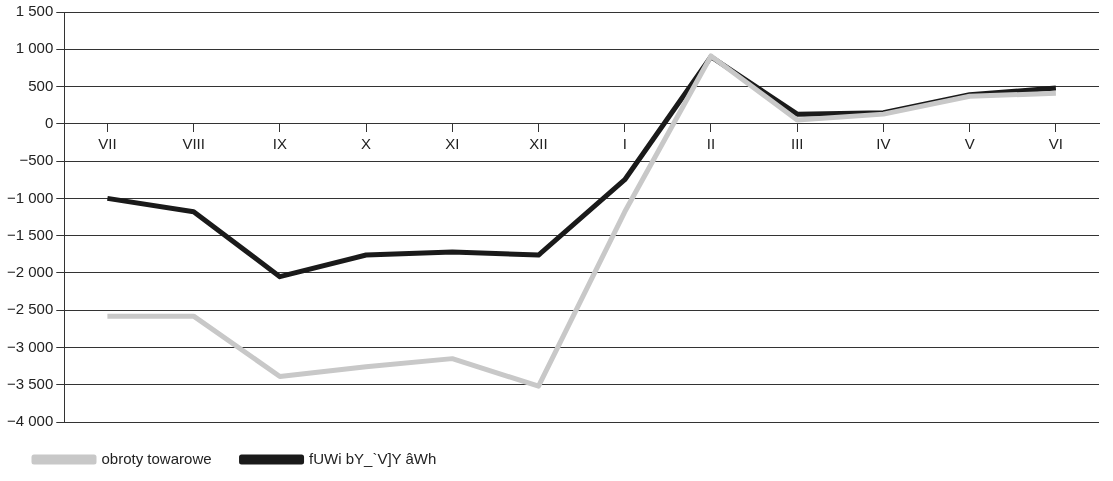 This screenshot has width=1113, height=481. I want to click on x-tick-label: I, so click(624, 143).